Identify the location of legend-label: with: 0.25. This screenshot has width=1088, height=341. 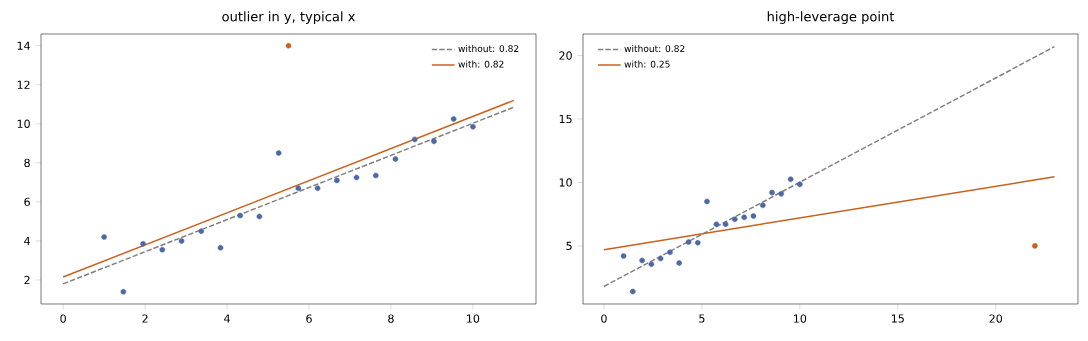
(647, 64).